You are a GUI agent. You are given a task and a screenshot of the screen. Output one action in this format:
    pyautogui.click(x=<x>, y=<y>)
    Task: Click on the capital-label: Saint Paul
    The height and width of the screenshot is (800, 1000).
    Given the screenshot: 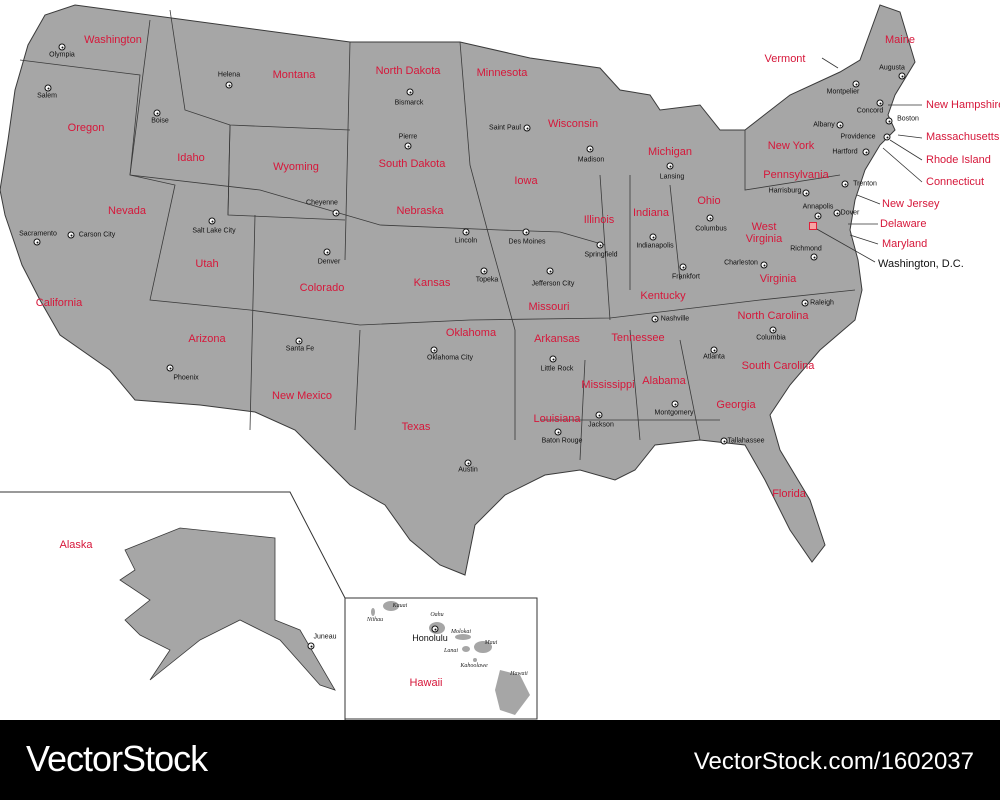 What is the action you would take?
    pyautogui.click(x=505, y=128)
    